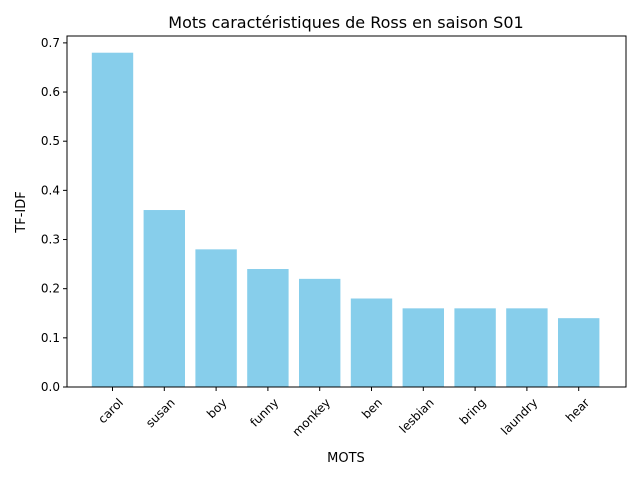 The image size is (640, 480). Describe the element at coordinates (50, 190) in the screenshot. I see `y-tick-label: 0.4` at that location.